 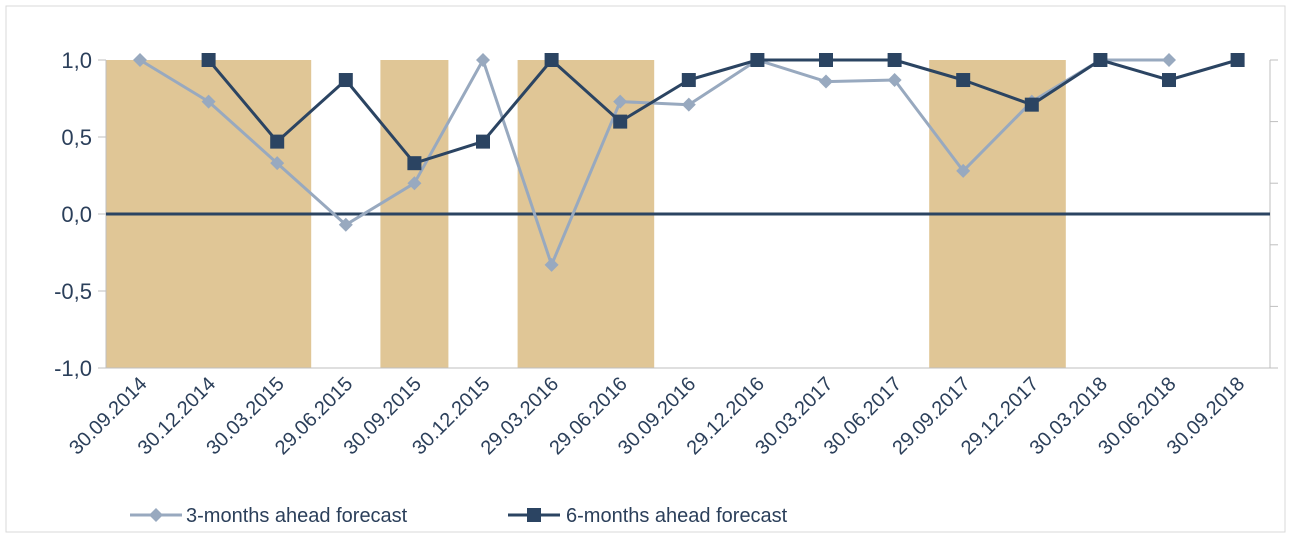 I want to click on y-tick-label: 0,0, so click(x=76, y=214).